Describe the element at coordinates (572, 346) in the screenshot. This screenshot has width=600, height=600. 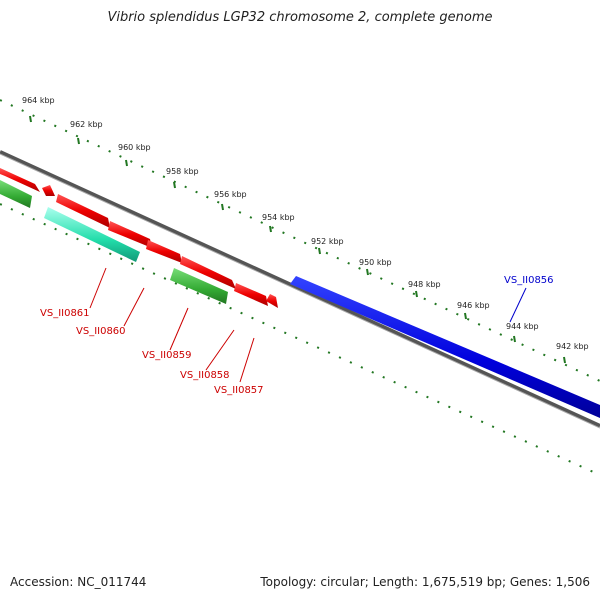
I see `ruler-label: 942 kbp` at that location.